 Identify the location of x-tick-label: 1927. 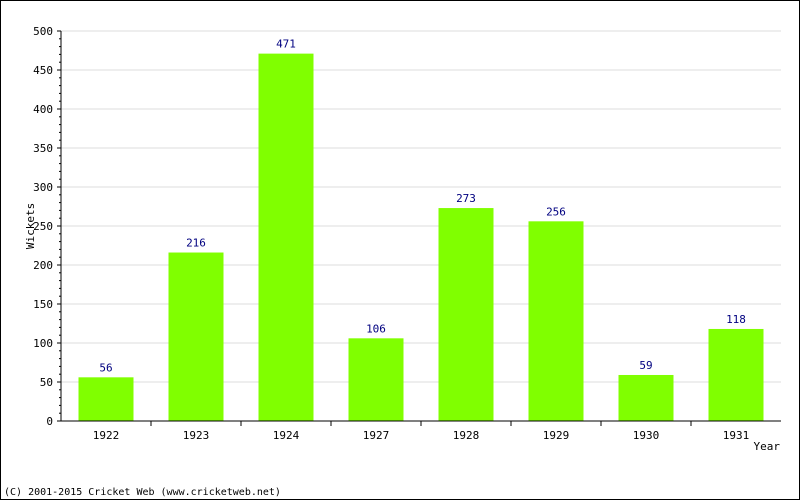
(376, 435).